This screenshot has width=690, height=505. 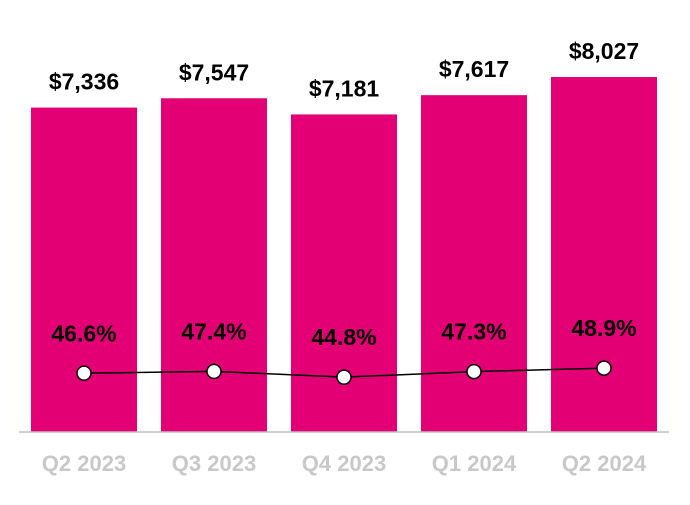 What do you see at coordinates (84, 463) in the screenshot?
I see `x-tick-label: Q2 2023` at bounding box center [84, 463].